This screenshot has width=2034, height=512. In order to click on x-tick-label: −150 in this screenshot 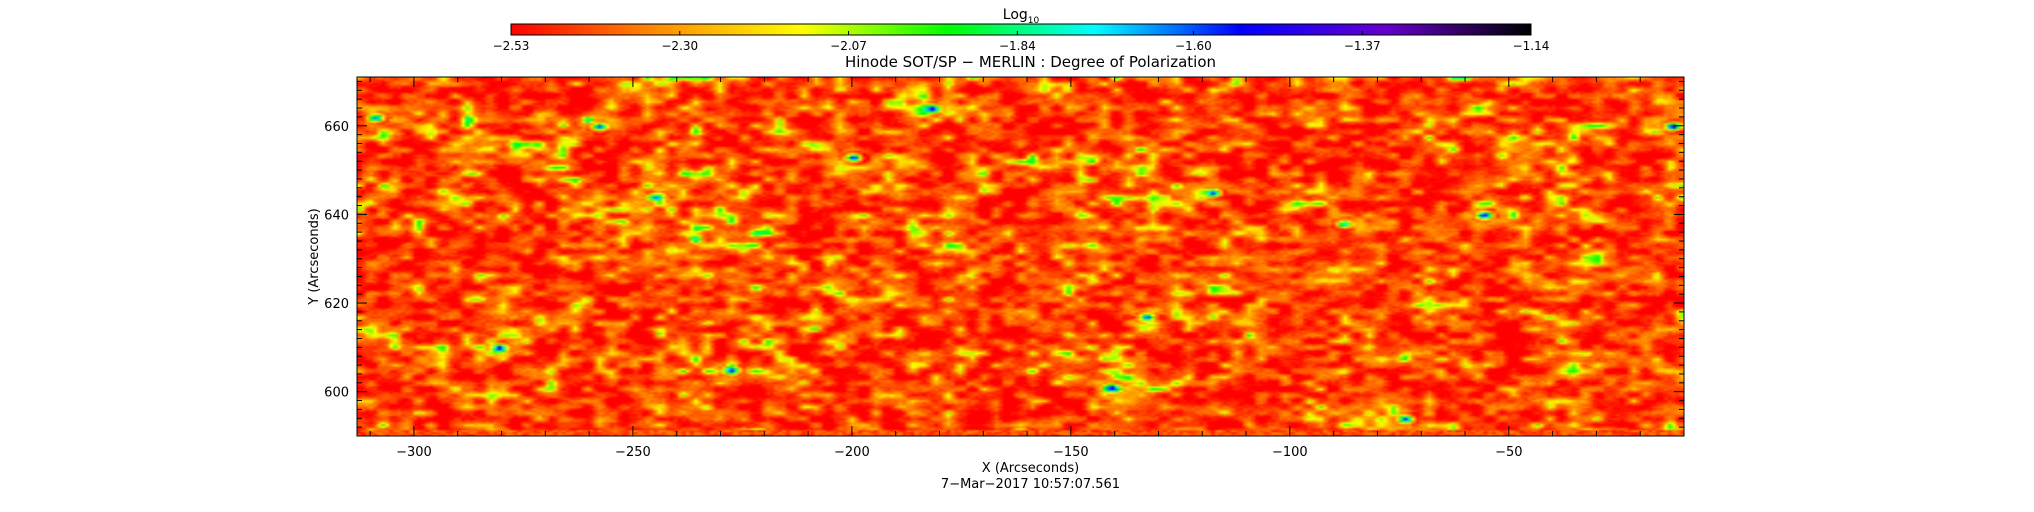, I will do `click(1071, 452)`.